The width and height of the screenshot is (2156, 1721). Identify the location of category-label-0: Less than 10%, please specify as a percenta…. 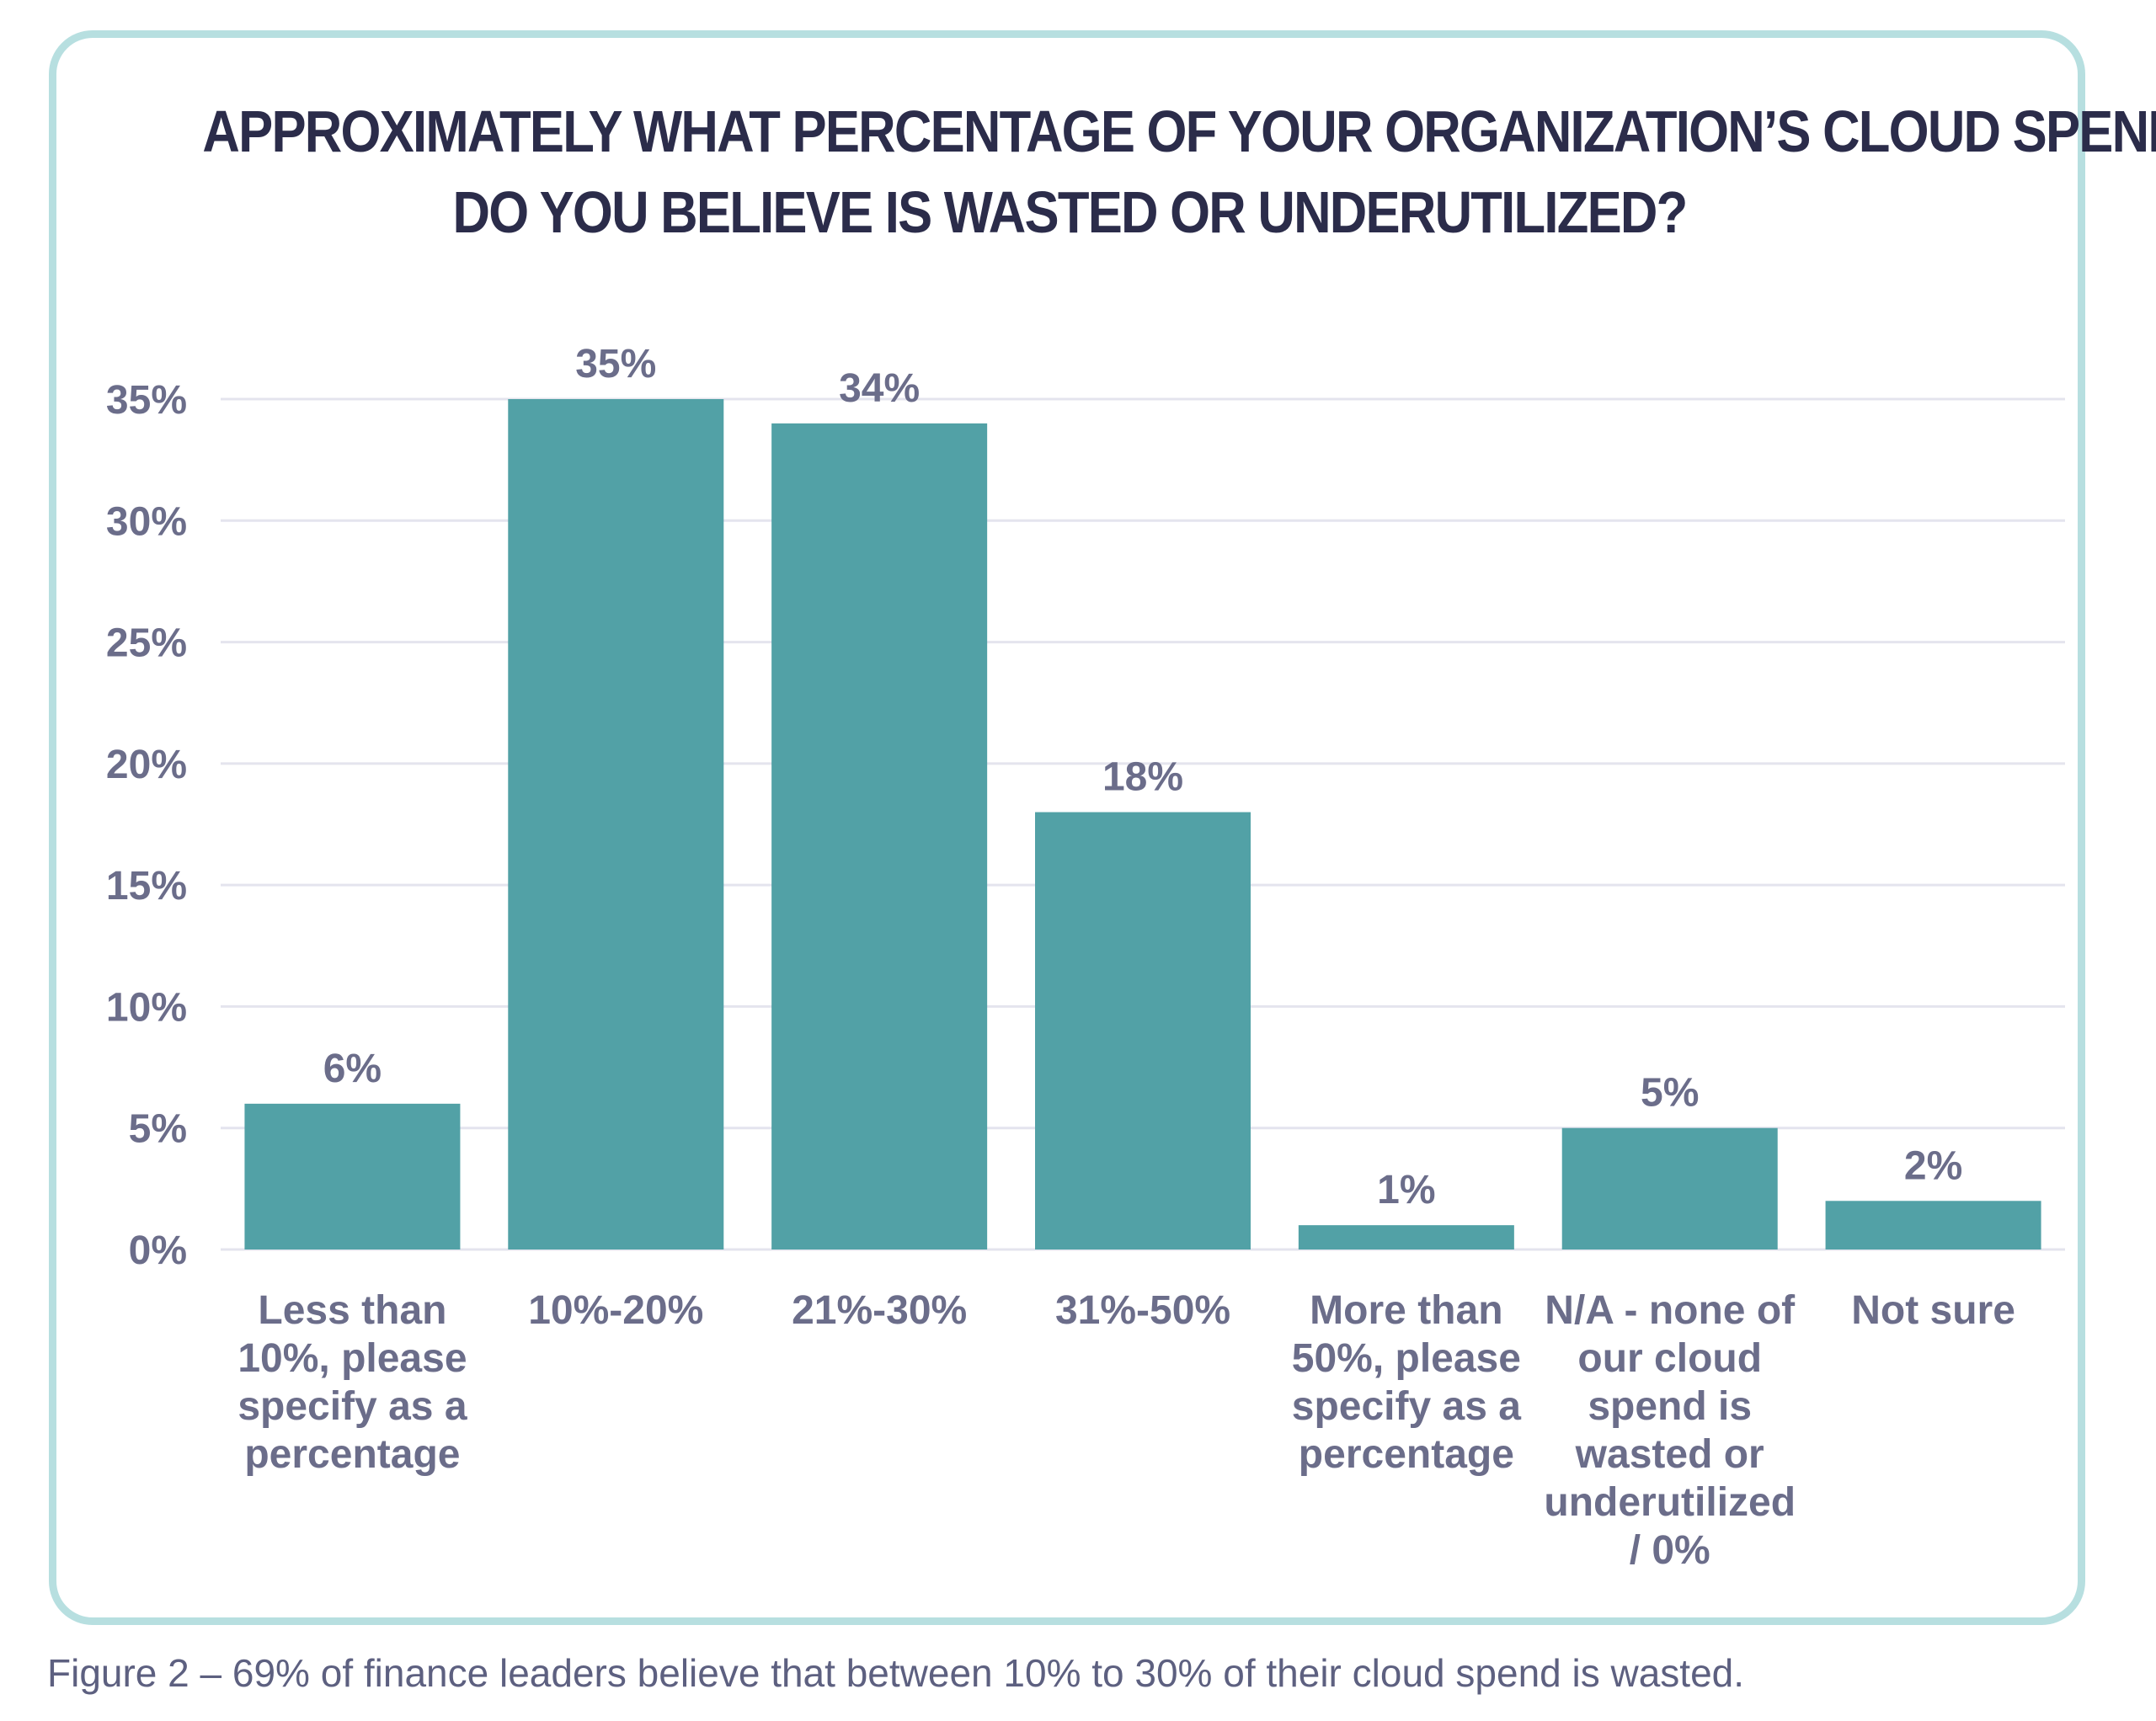
(352, 1382).